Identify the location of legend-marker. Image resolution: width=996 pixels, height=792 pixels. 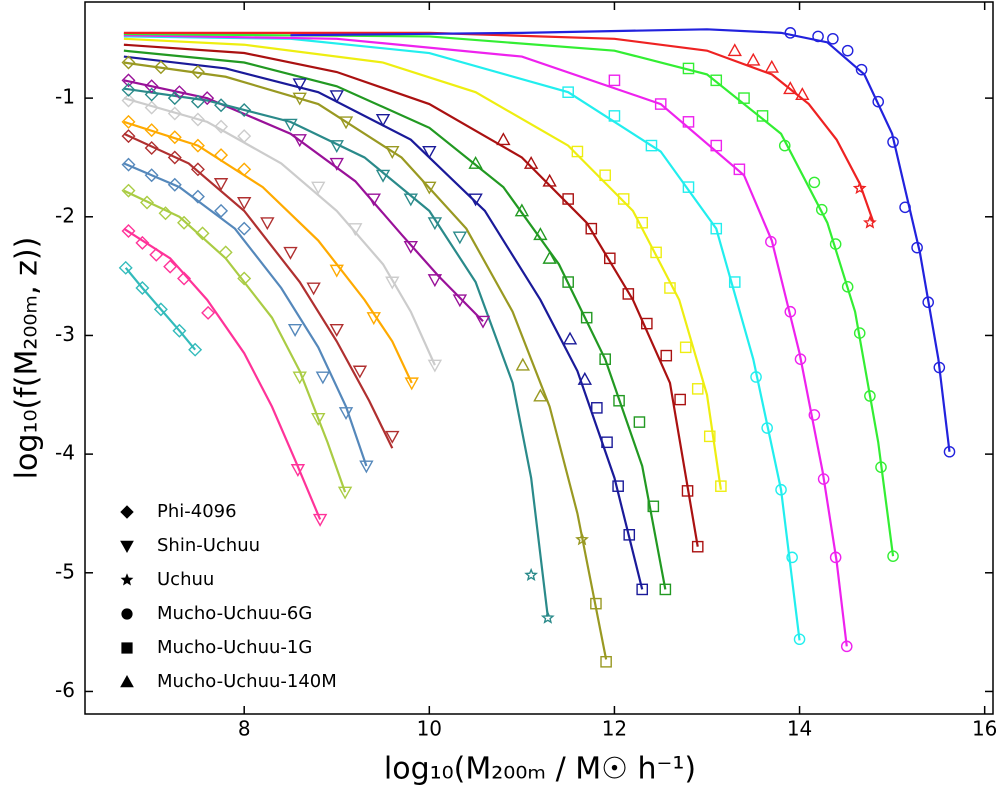
(127, 681).